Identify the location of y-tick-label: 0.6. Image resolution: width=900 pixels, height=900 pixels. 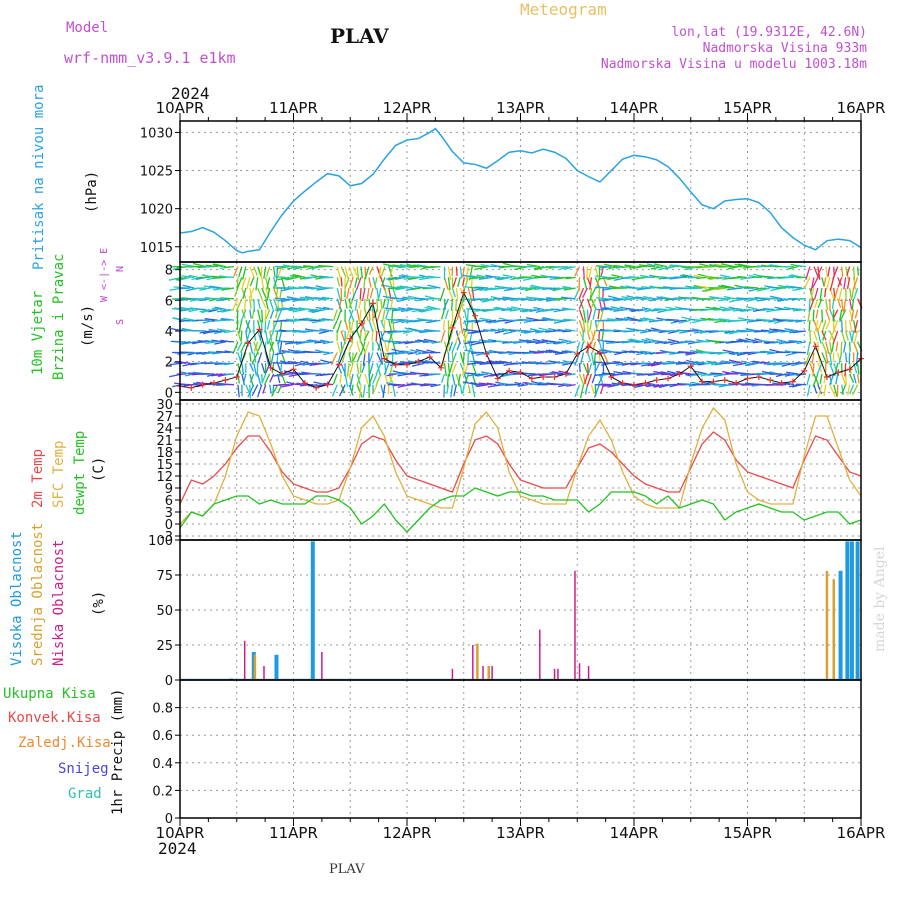
(162, 736).